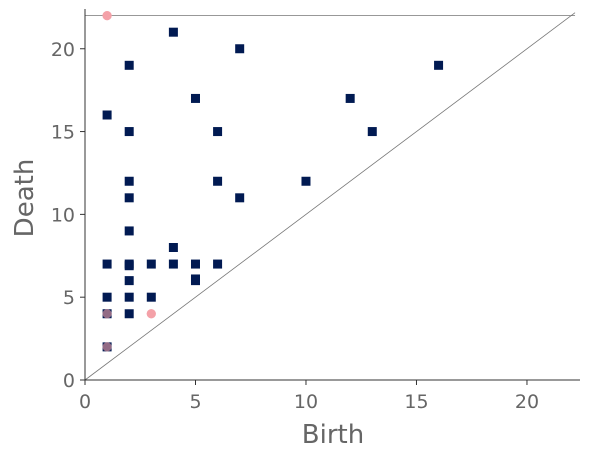 This screenshot has width=590, height=458. I want to click on y-axis-title: Death, so click(25, 198).